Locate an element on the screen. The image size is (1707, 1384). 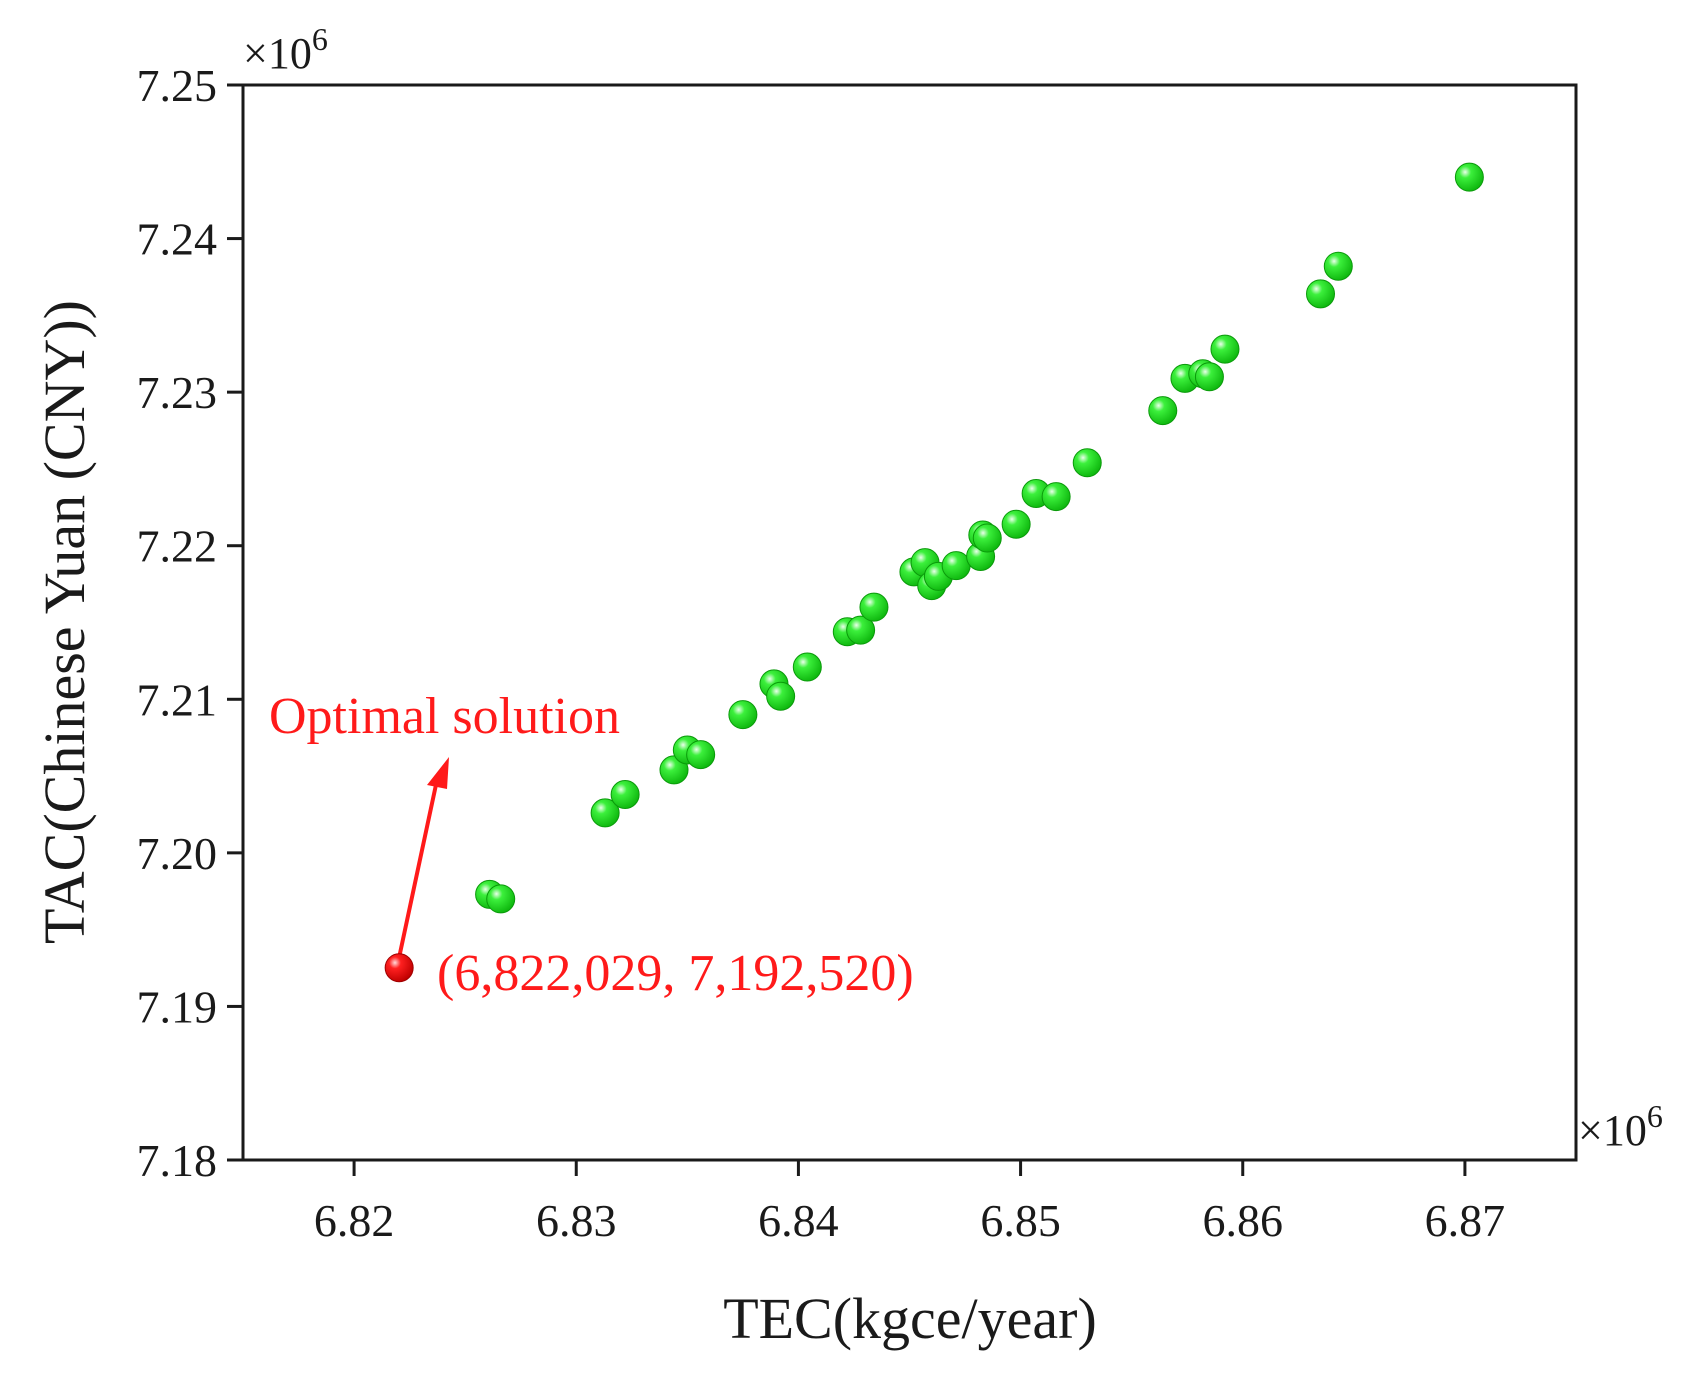
optimal-solution-label: Optimal solution is located at coordinates (444, 716).